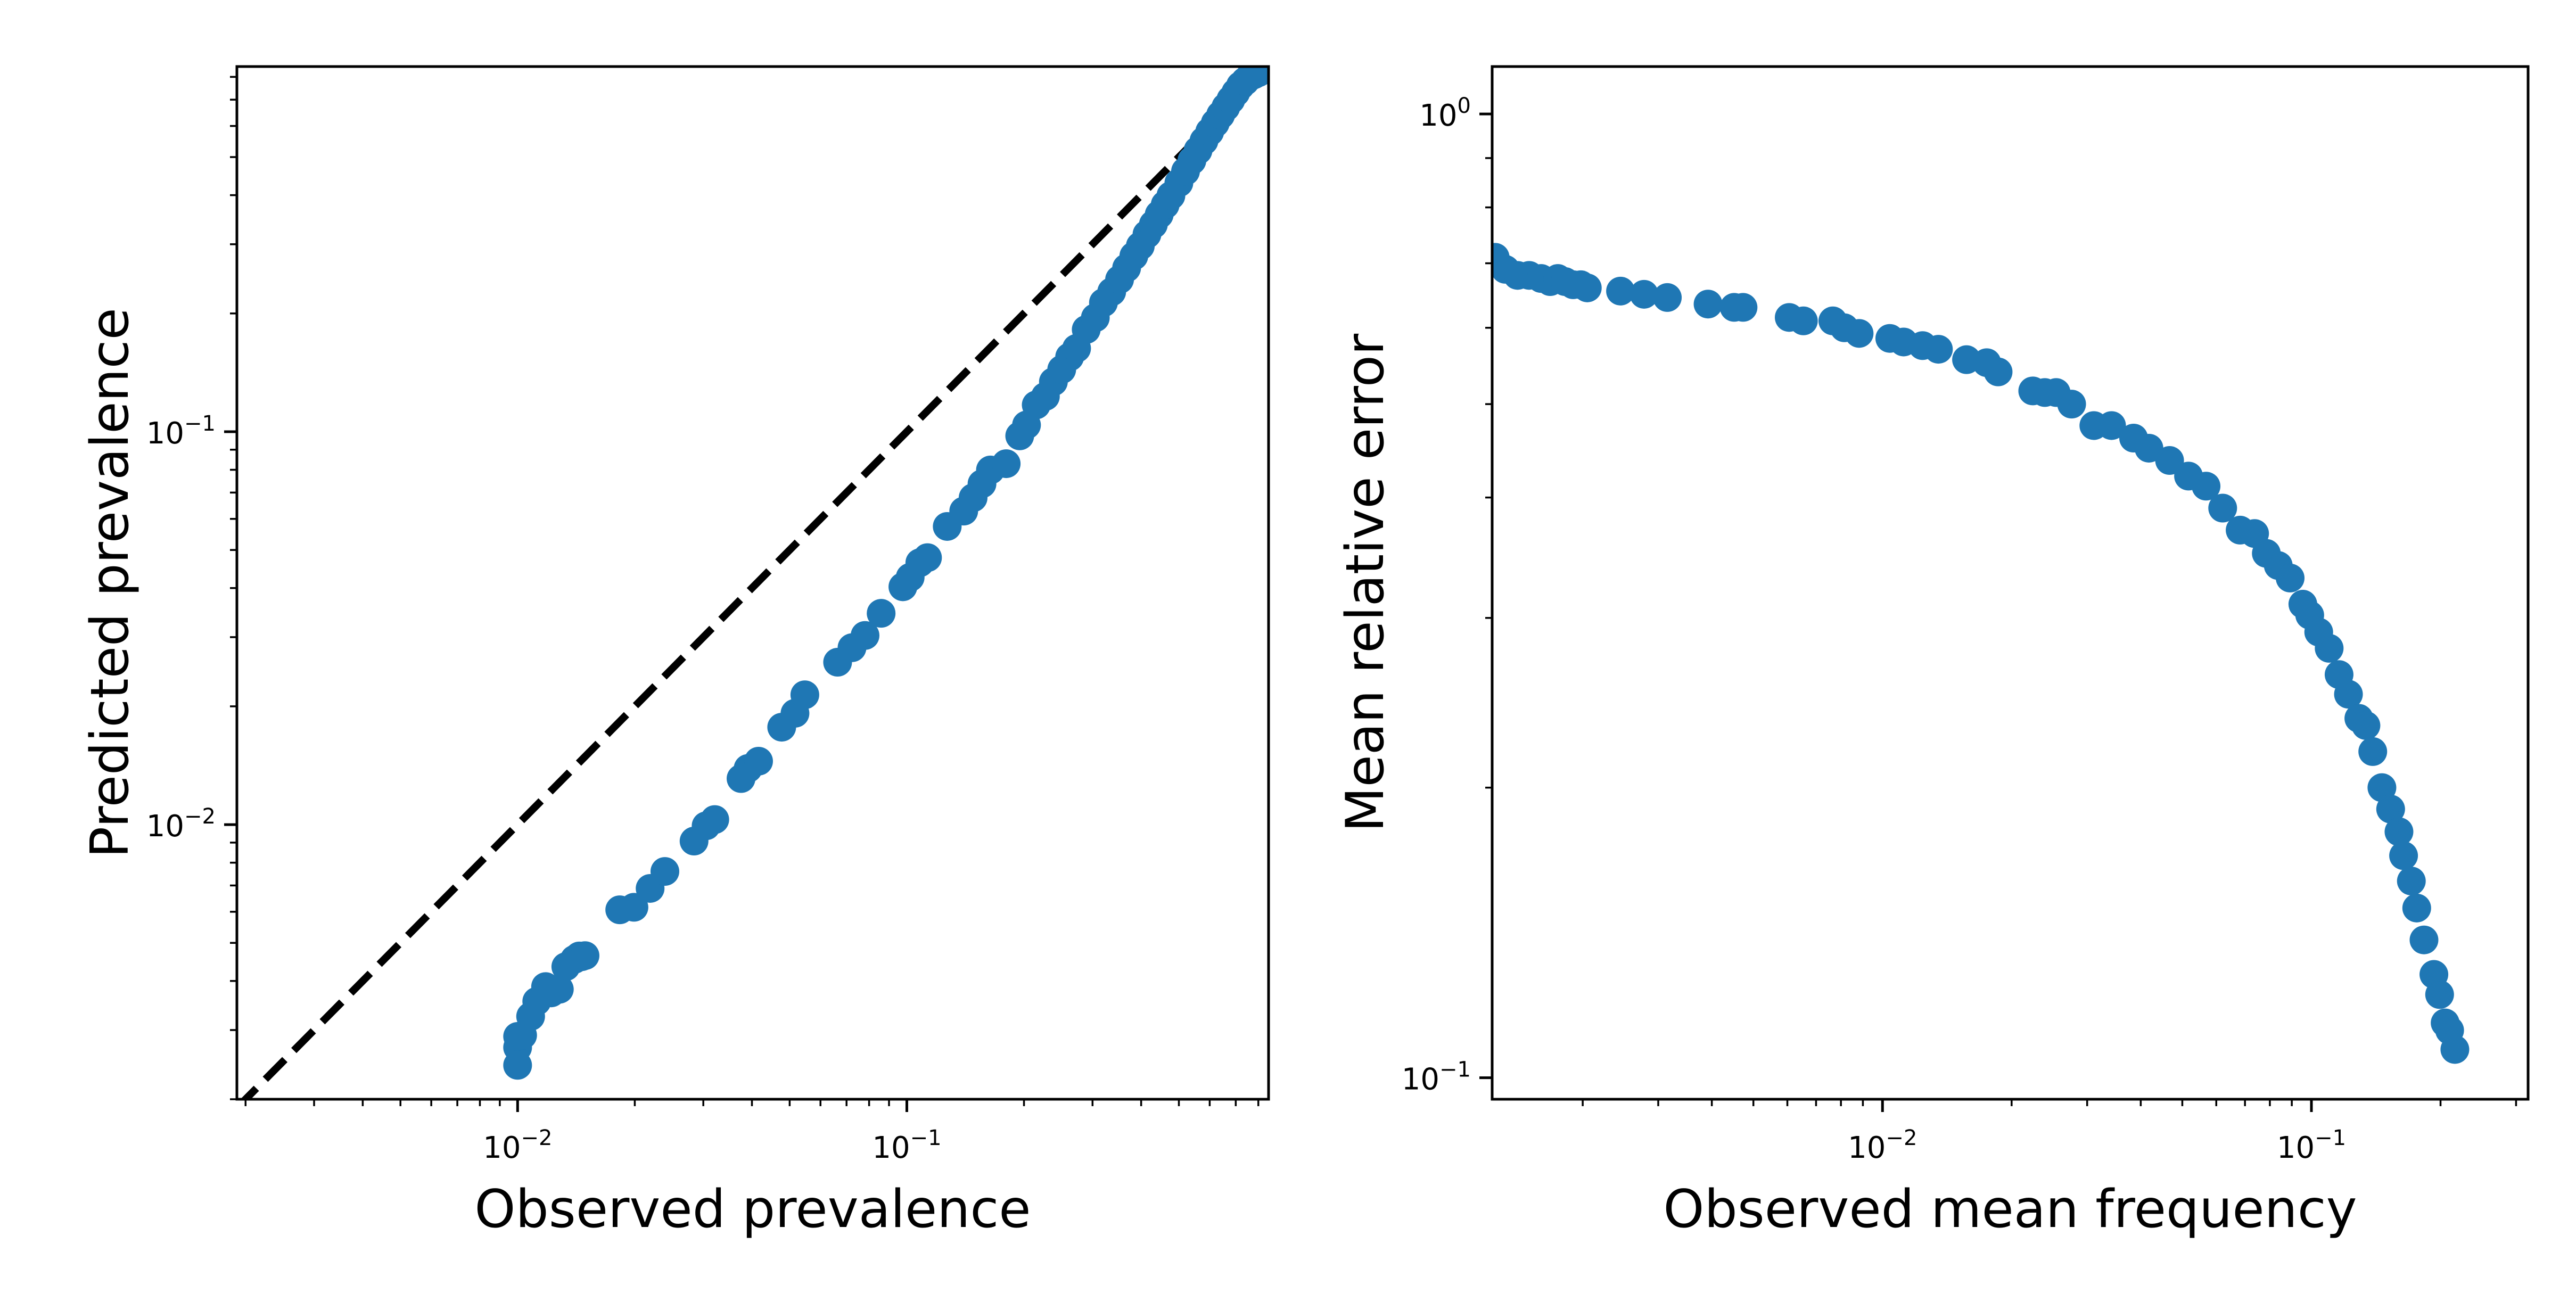 This screenshot has height=1293, width=2576. What do you see at coordinates (752, 1209) in the screenshot?
I see `prevalence-x-axis-label: Observed prevalence` at bounding box center [752, 1209].